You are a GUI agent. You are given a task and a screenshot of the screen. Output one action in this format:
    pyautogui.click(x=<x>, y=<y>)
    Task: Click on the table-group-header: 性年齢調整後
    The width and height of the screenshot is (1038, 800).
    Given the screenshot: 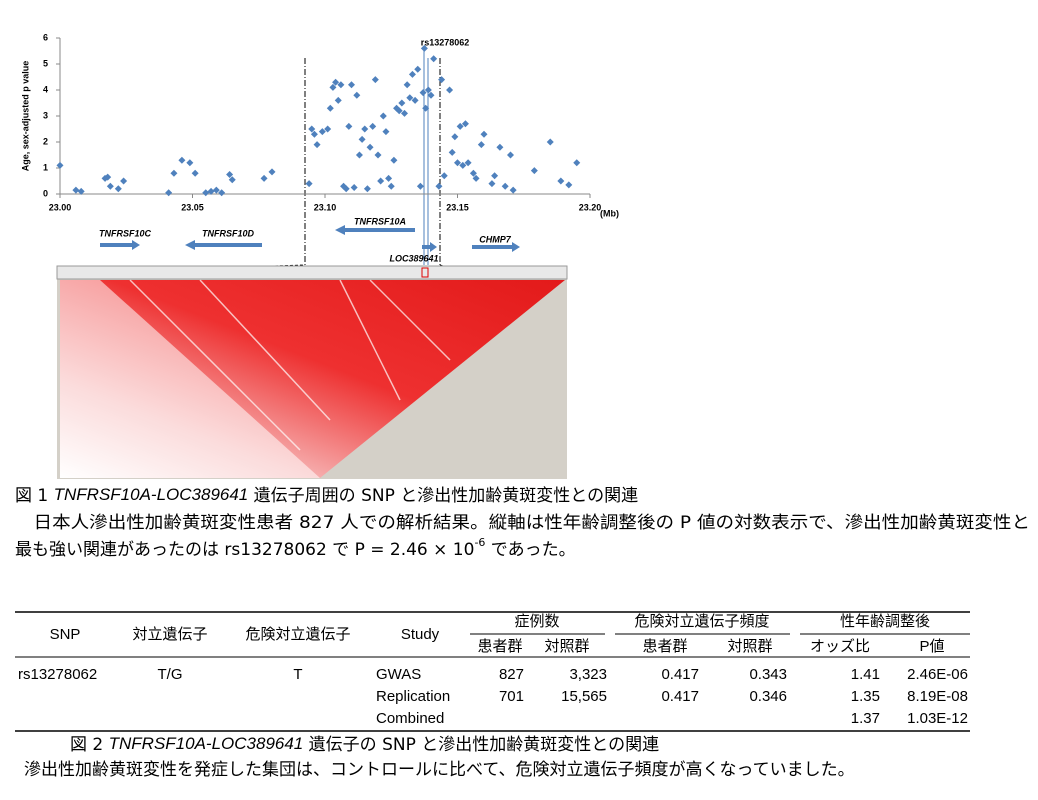 What is the action you would take?
    pyautogui.click(x=885, y=621)
    